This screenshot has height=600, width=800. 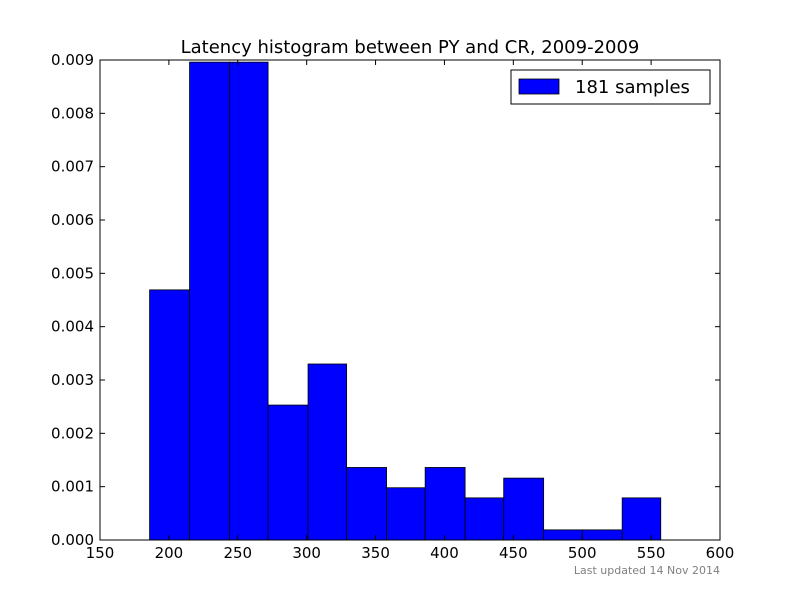 I want to click on y-tick-label: 0.002, so click(x=72, y=433).